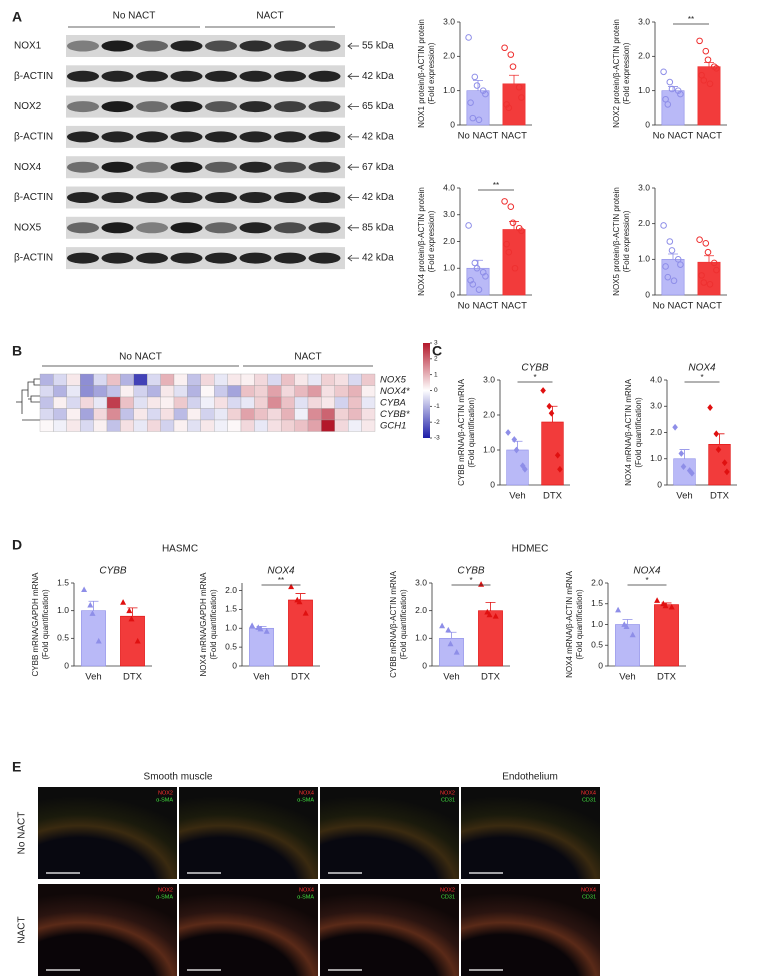 This screenshot has width=768, height=979. I want to click on y-axis-label: NOX4 mRNA/β-ACTIN mRNA, so click(569, 623).